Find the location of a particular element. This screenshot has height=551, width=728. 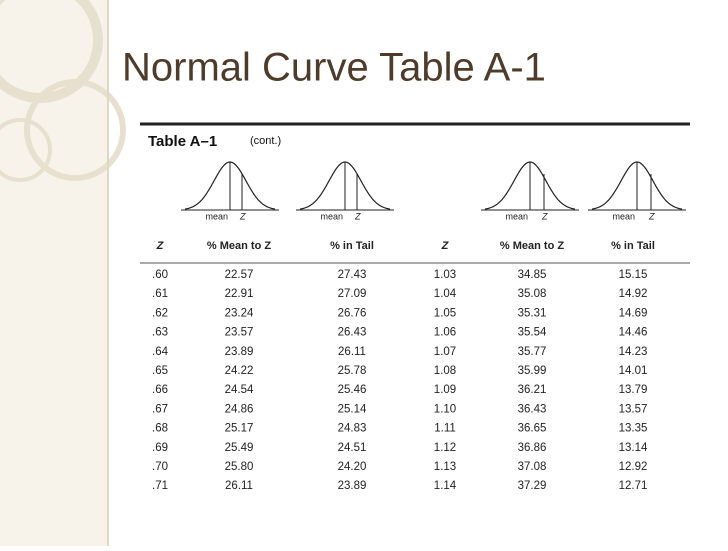

cell: 35.54 is located at coordinates (532, 333).